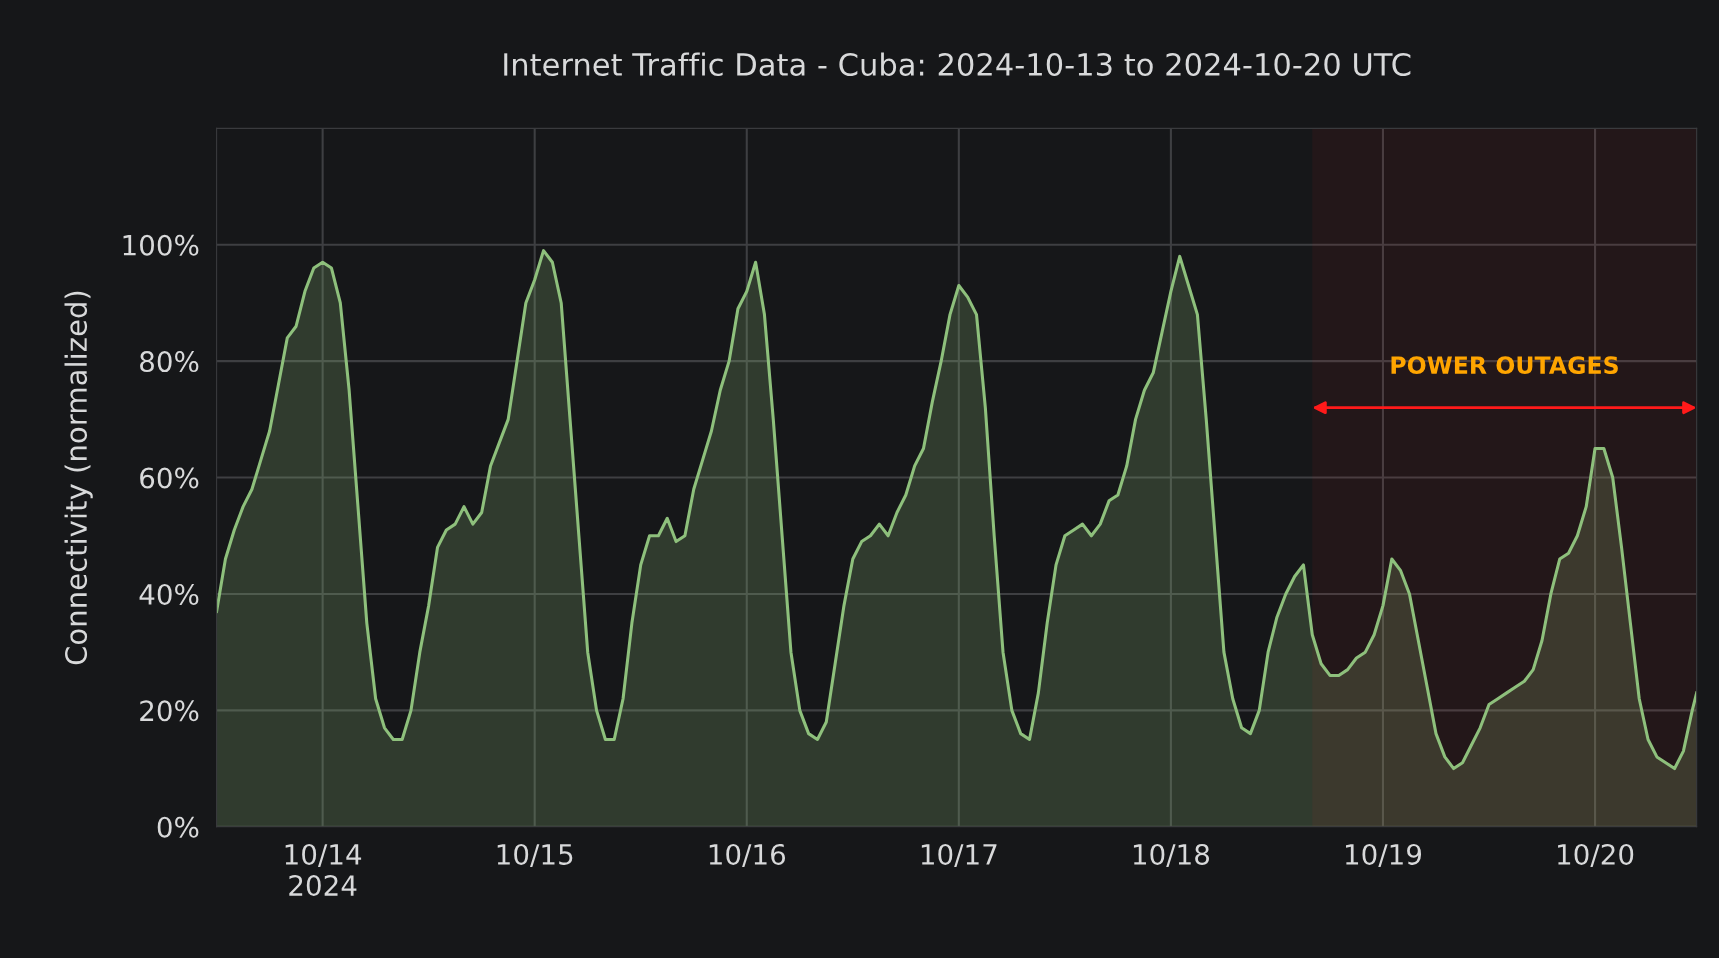 Image resolution: width=1719 pixels, height=958 pixels. I want to click on y-tick-label: 80%, so click(169, 362).